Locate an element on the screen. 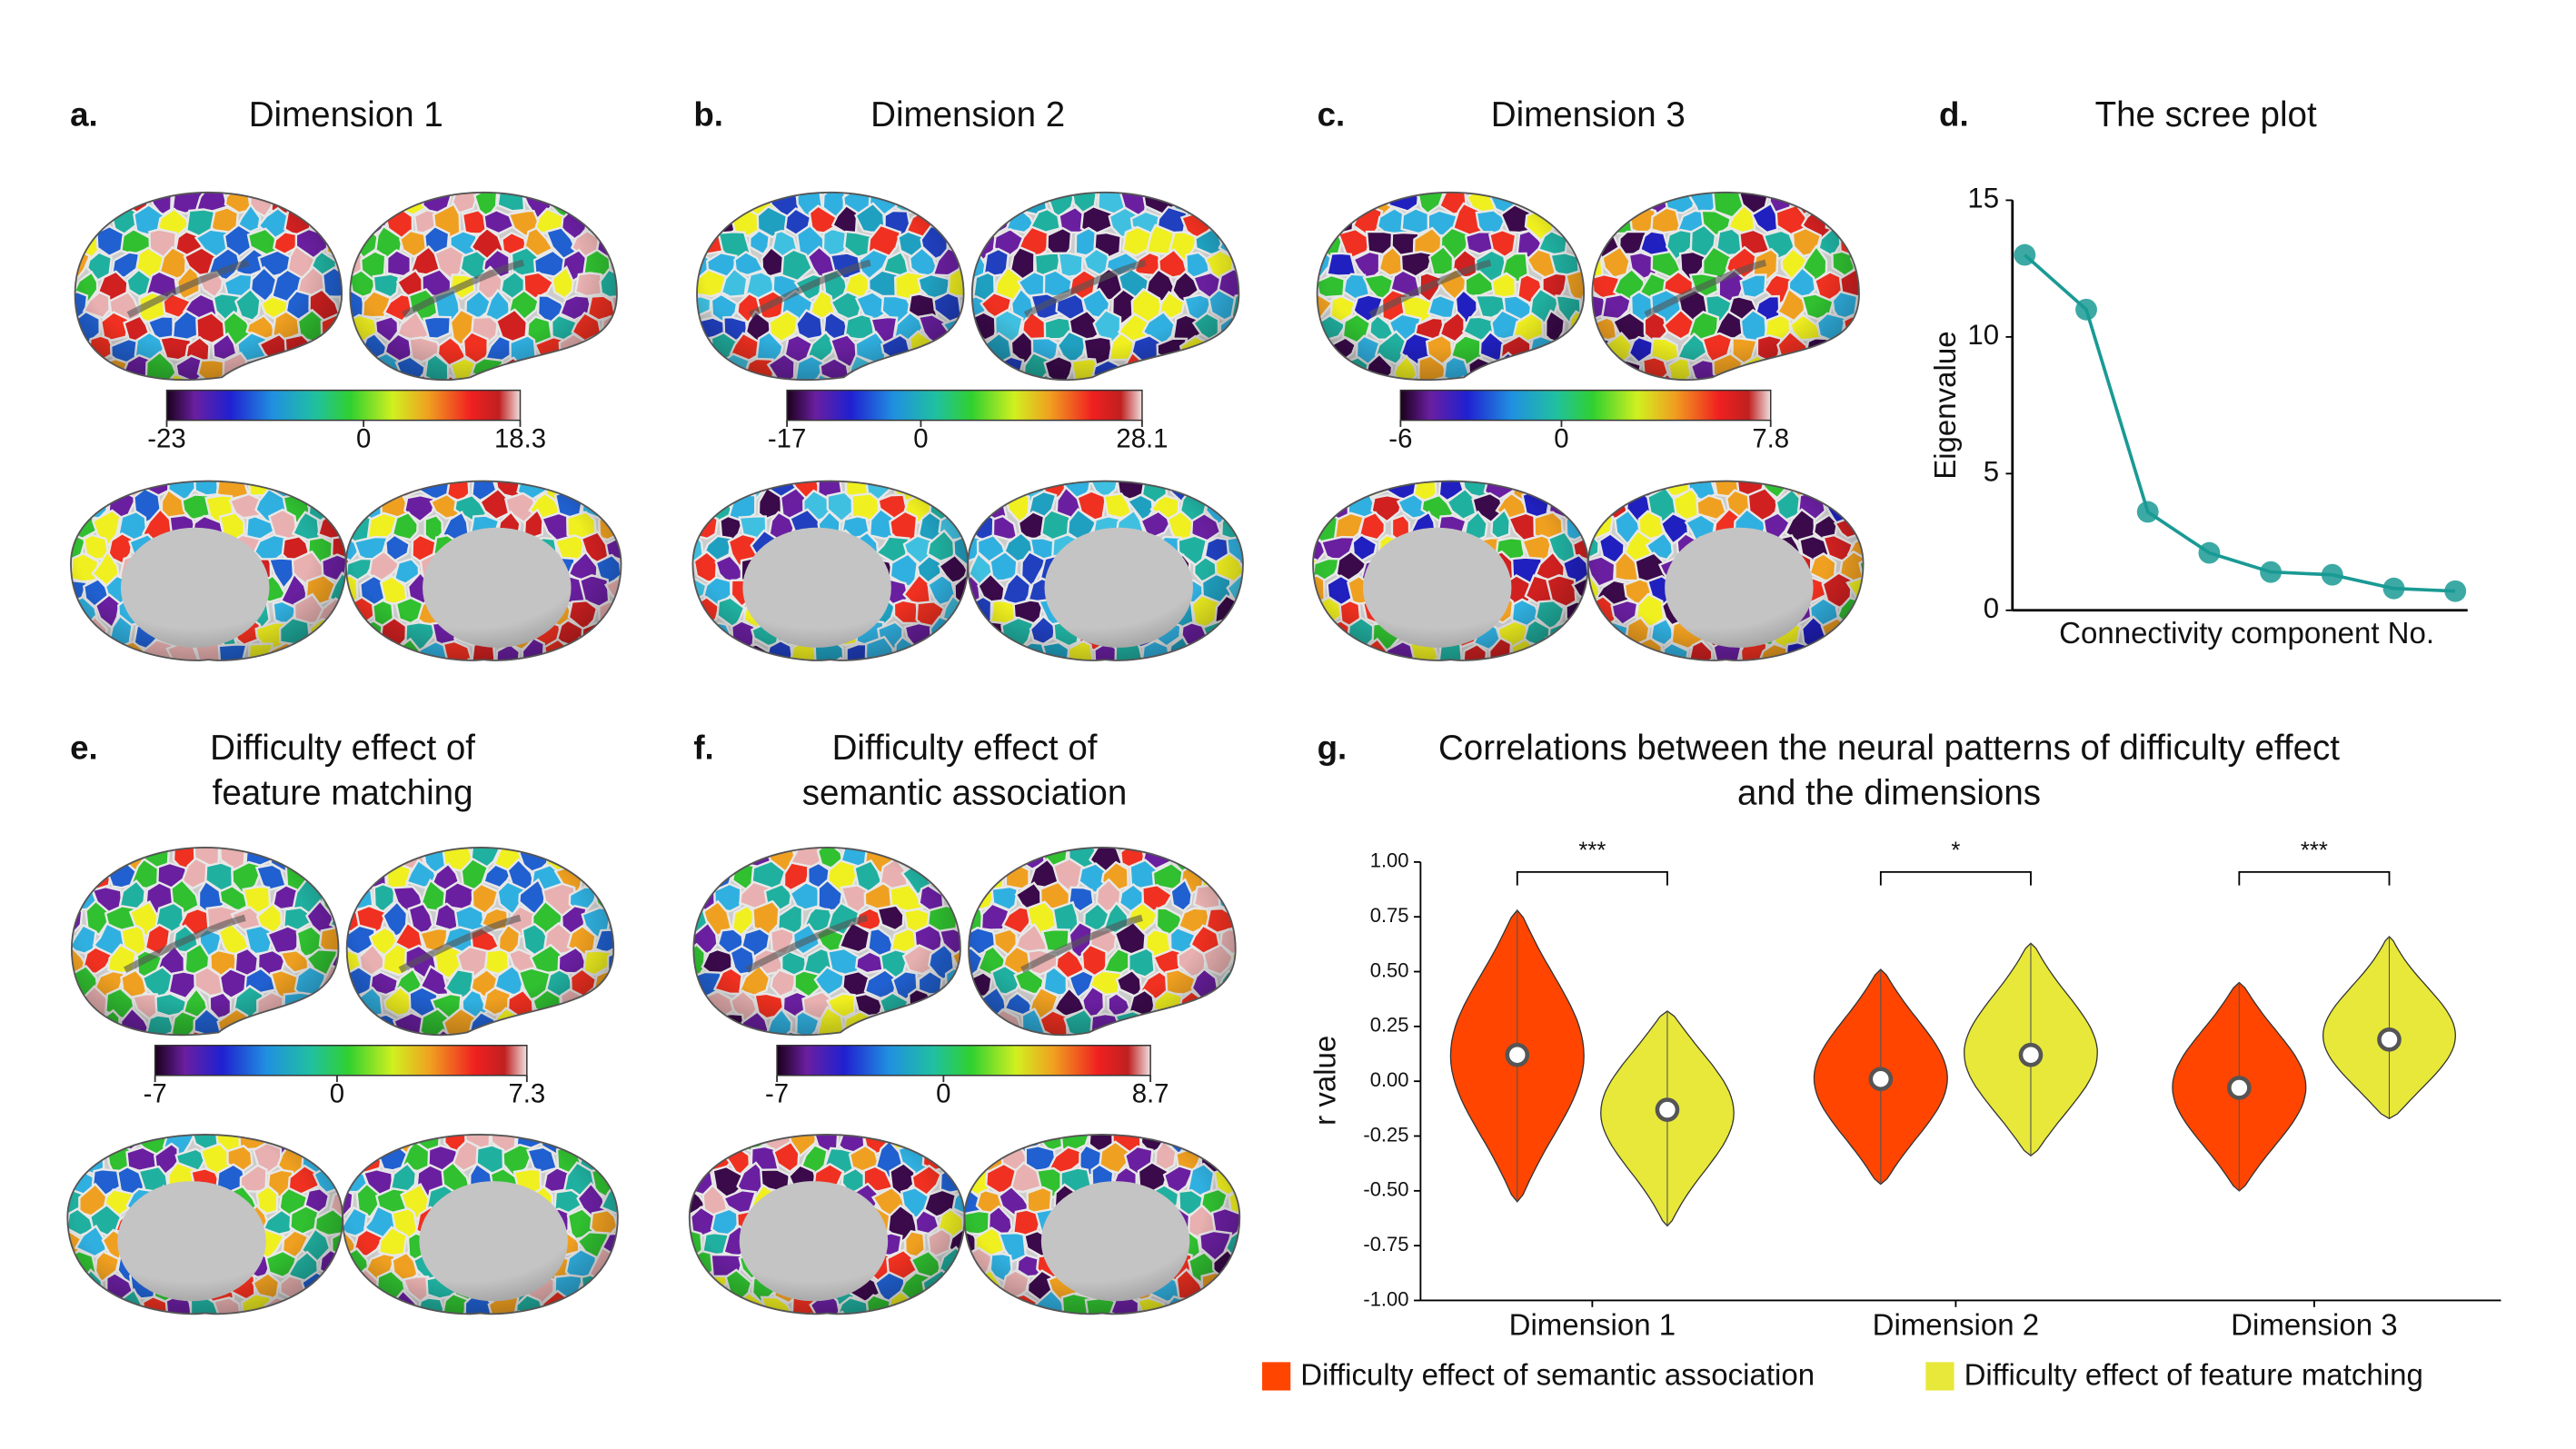  legend-swatch is located at coordinates (1939, 1376).